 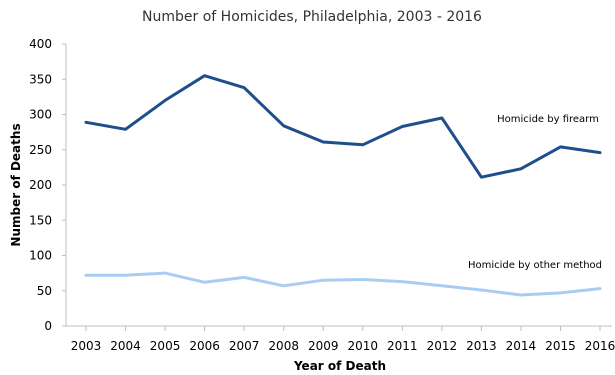 What do you see at coordinates (40, 115) in the screenshot?
I see `y-tick-label: 300` at bounding box center [40, 115].